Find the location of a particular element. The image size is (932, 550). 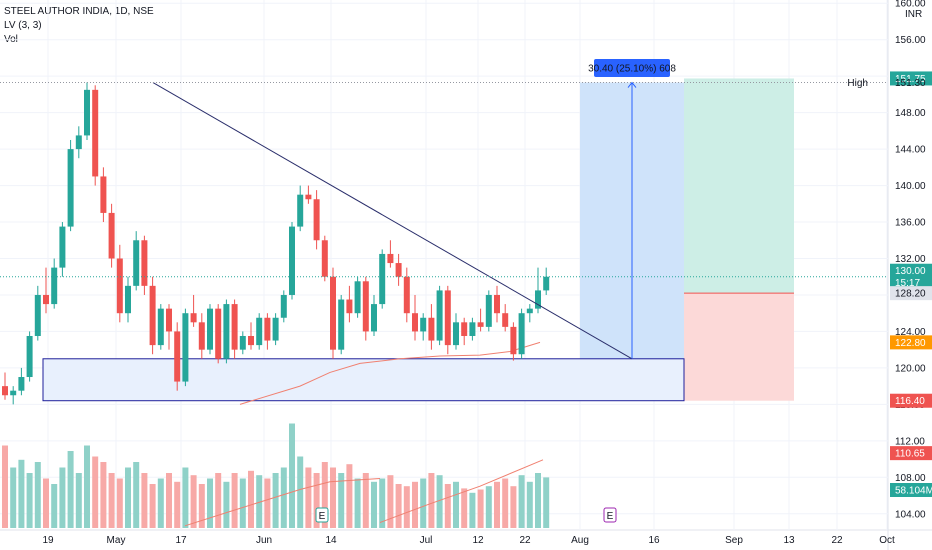

x-tick-label: 16 is located at coordinates (654, 540).